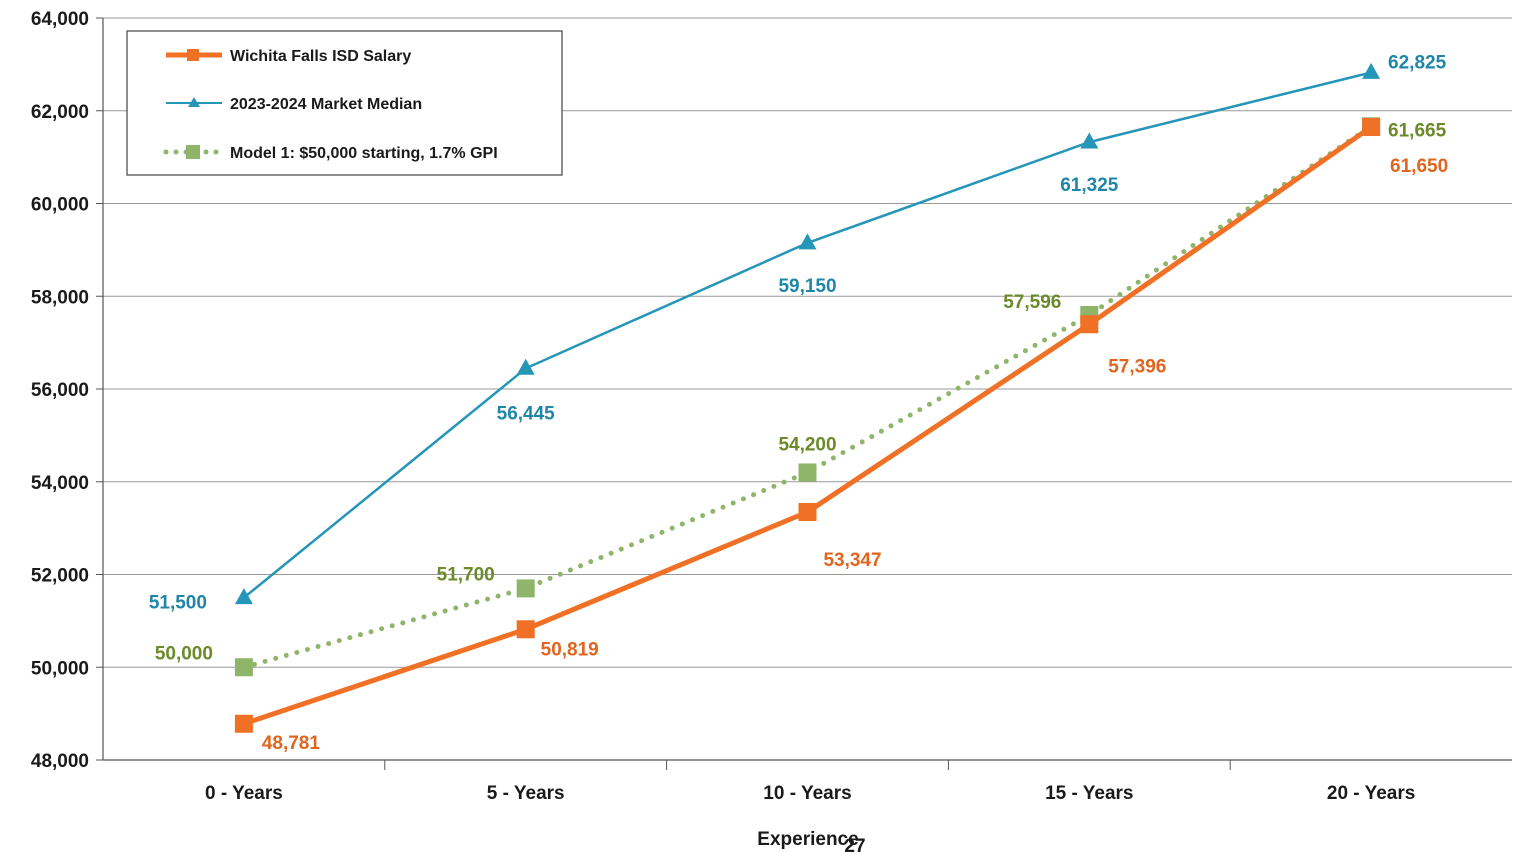 This screenshot has height=852, width=1513. I want to click on y-tick-label: 56,000, so click(60, 390).